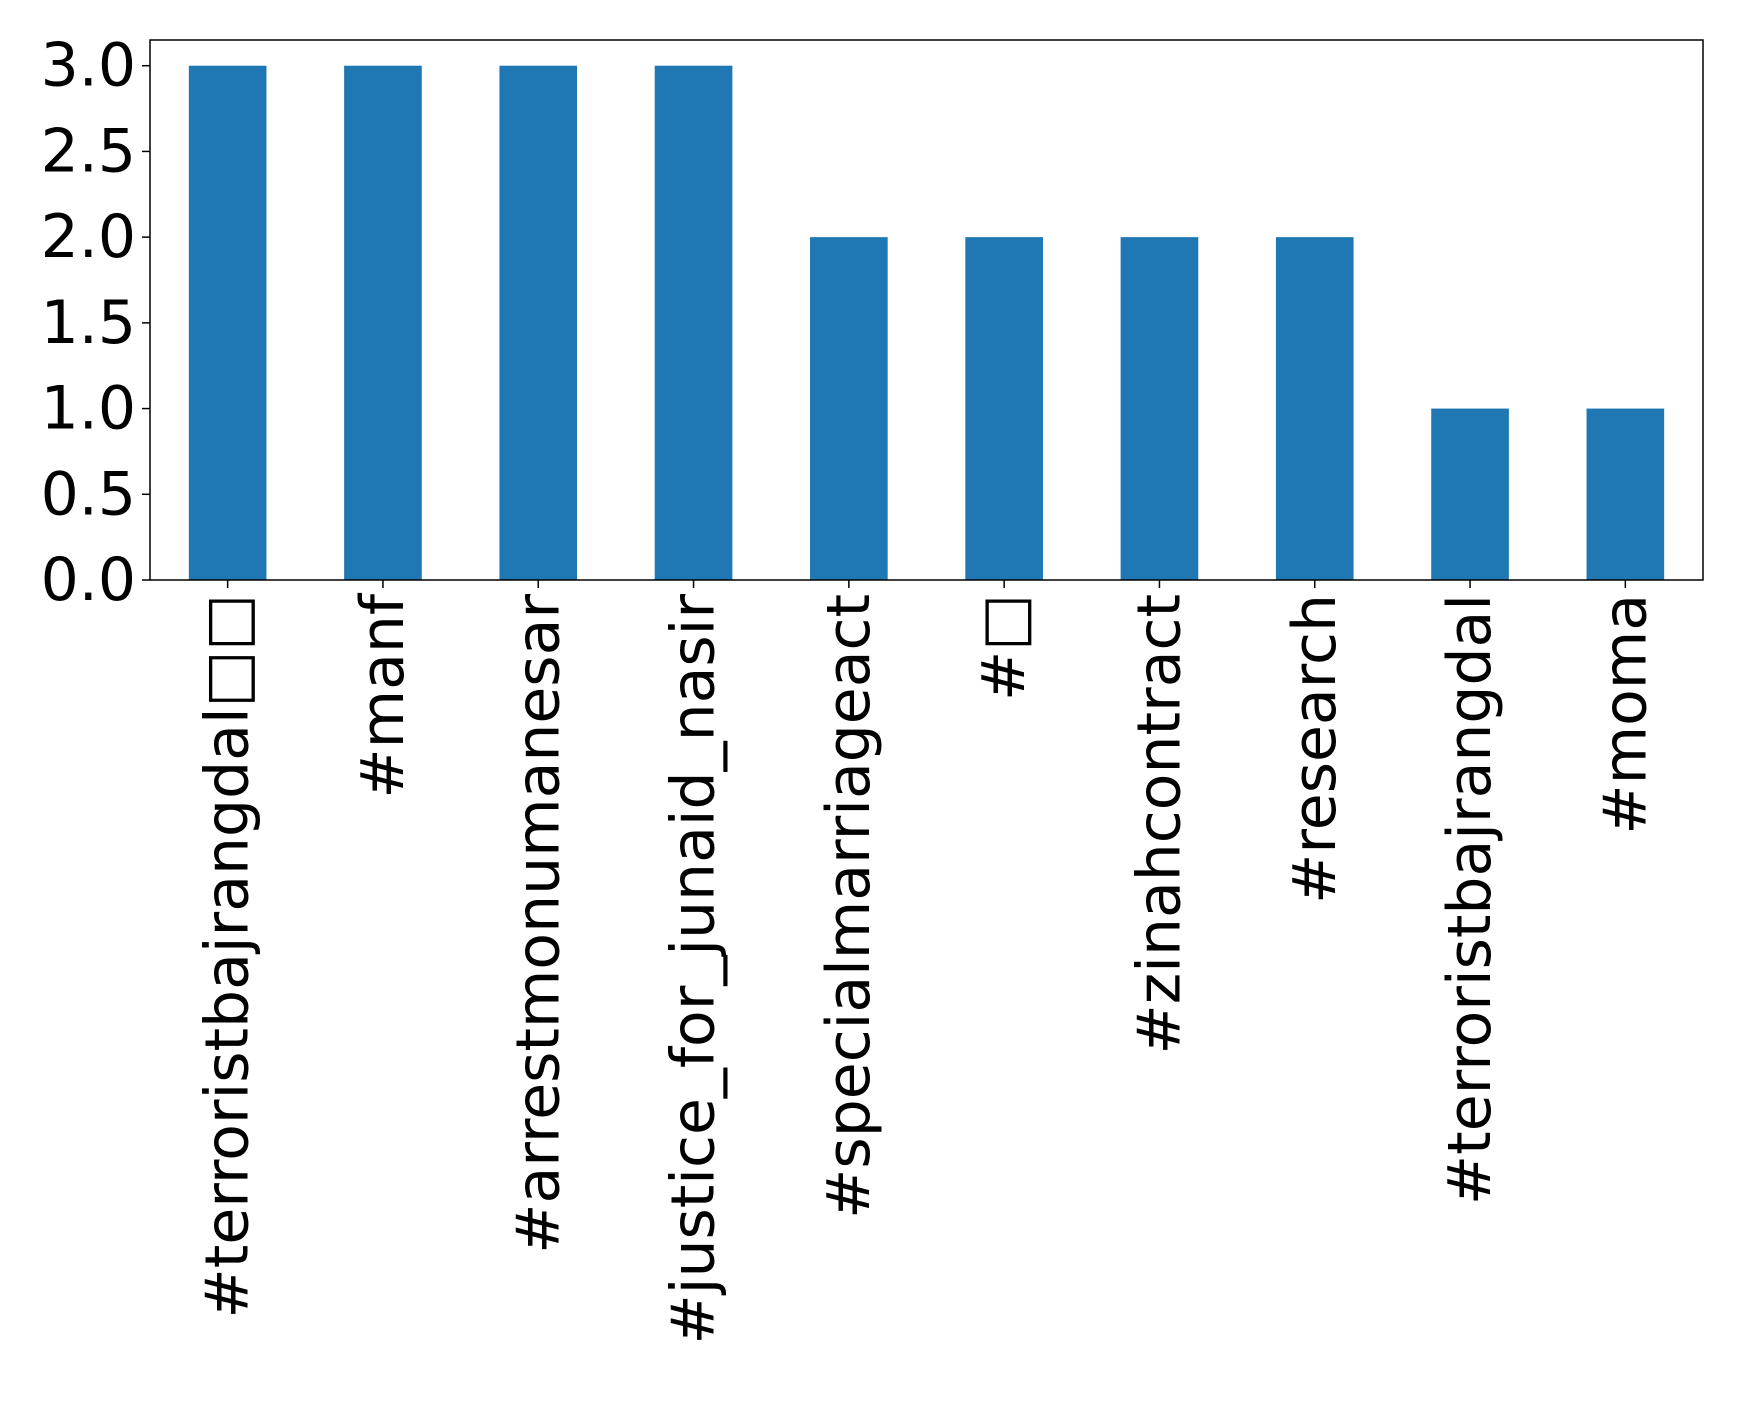  What do you see at coordinates (88, 409) in the screenshot?
I see `y-tick-label: 1.0` at bounding box center [88, 409].